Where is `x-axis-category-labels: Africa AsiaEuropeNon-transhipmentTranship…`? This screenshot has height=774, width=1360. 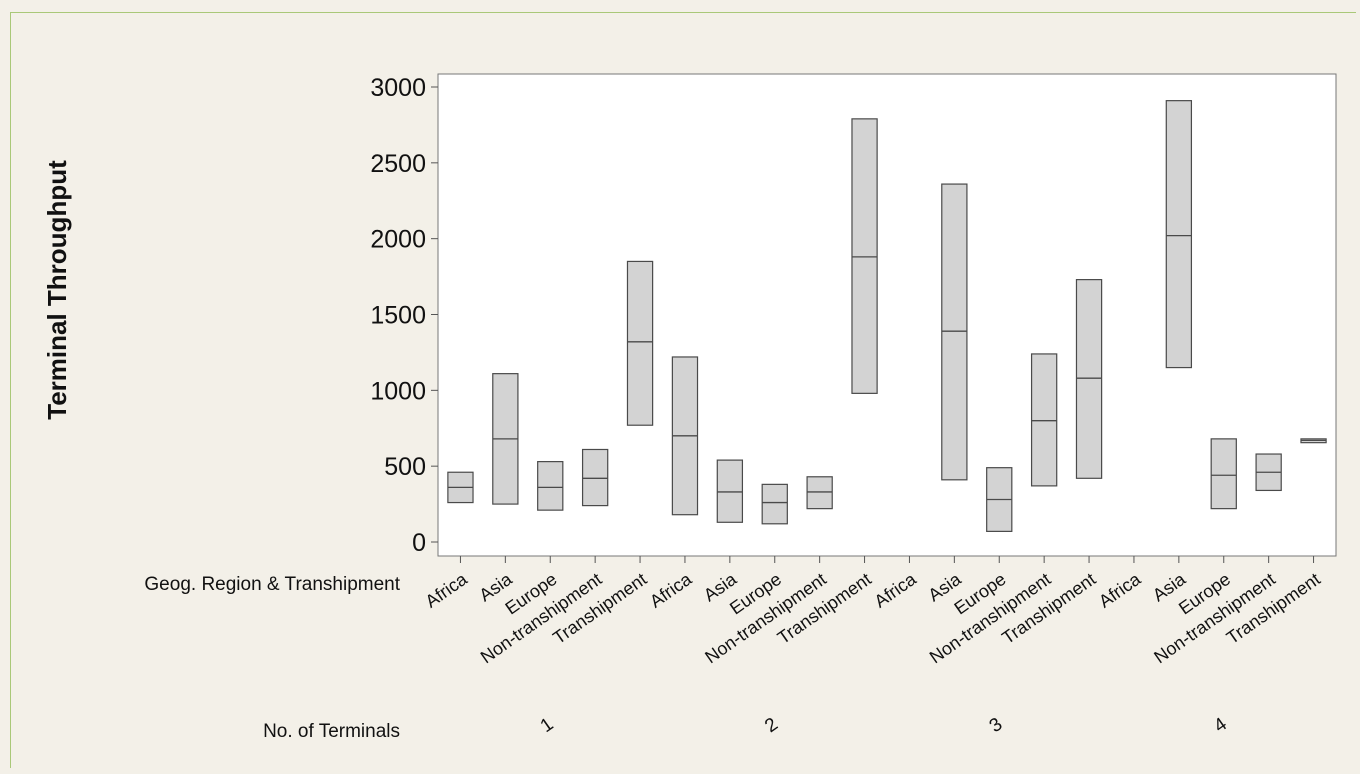
x-axis-category-labels: Africa AsiaEuropeNon-transhipmentTranship… is located at coordinates (873, 611).